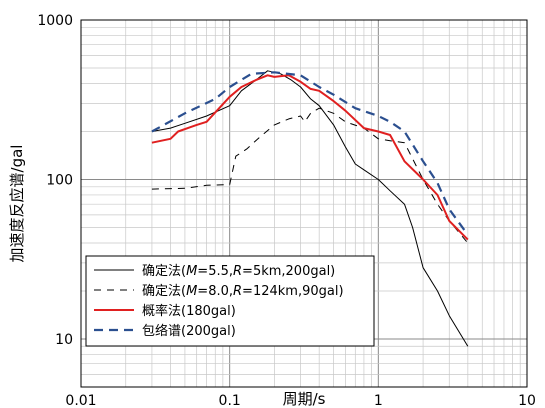 This screenshot has width=545, height=408. I want to click on legend-label-2: 确定法(M=8.0,R=124km,90gal), so click(243, 291).